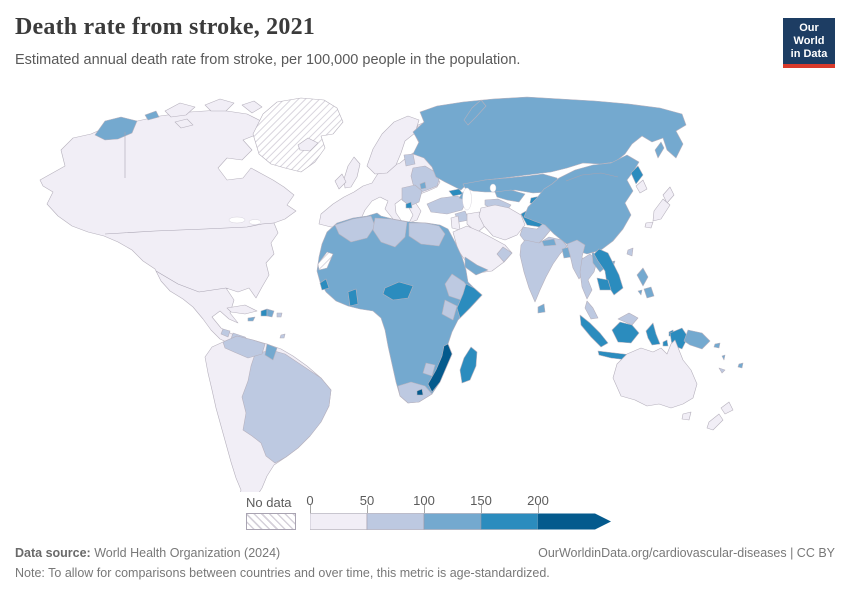 Image resolution: width=850 pixels, height=600 pixels. Describe the element at coordinates (740, 365) in the screenshot. I see `country-fiji` at that location.